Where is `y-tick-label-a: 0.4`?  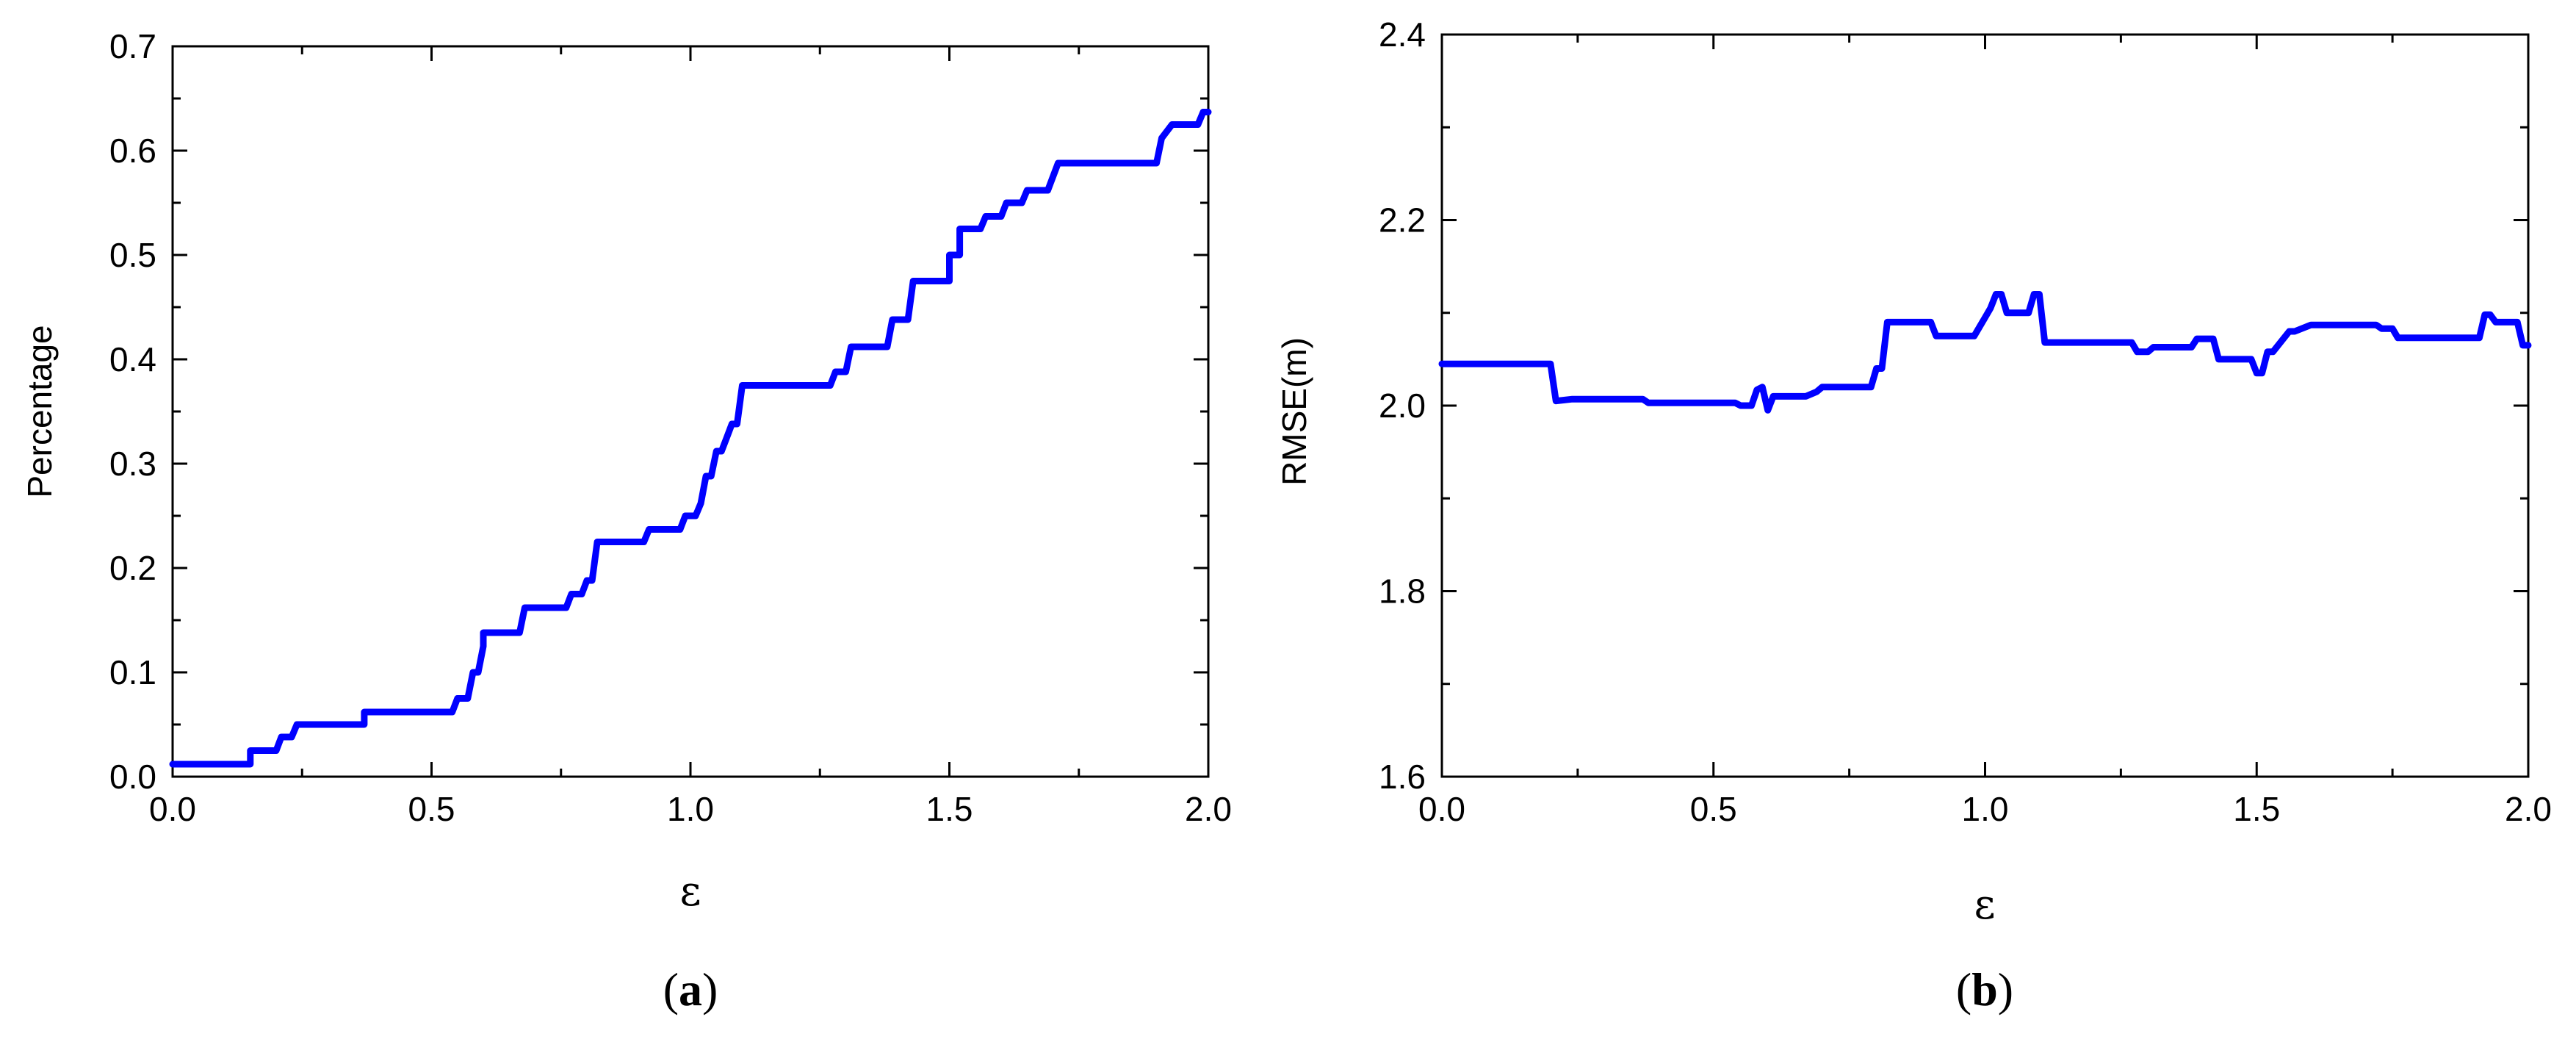 y-tick-label-a: 0.4 is located at coordinates (133, 359).